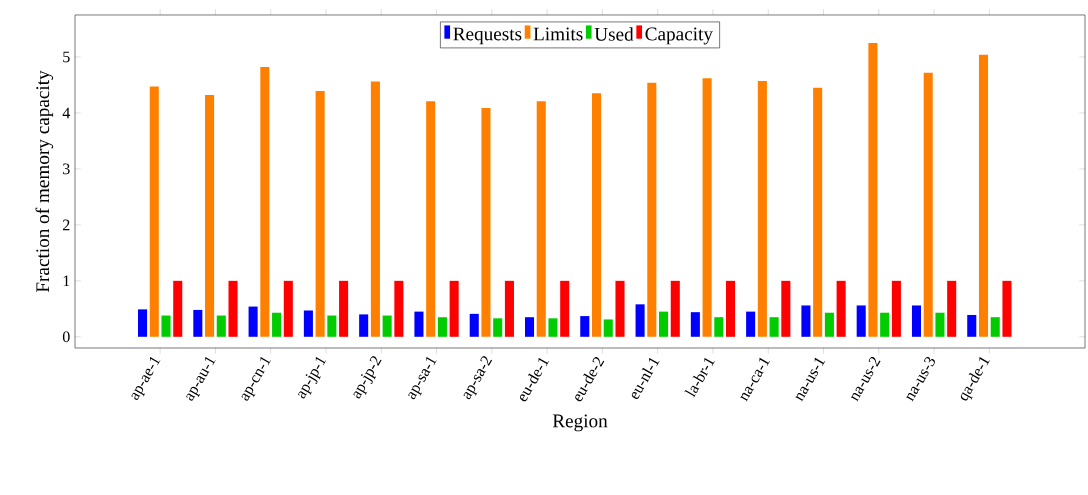  Describe the element at coordinates (66, 113) in the screenshot. I see `y-tick-label: 4` at that location.